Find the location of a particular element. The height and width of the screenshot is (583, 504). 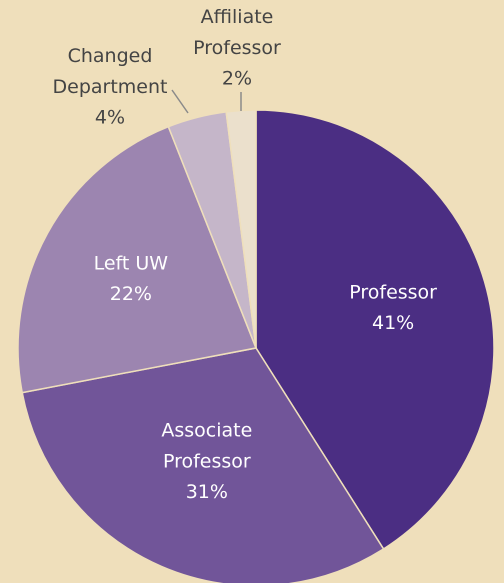

slice-value: 22% is located at coordinates (131, 294).